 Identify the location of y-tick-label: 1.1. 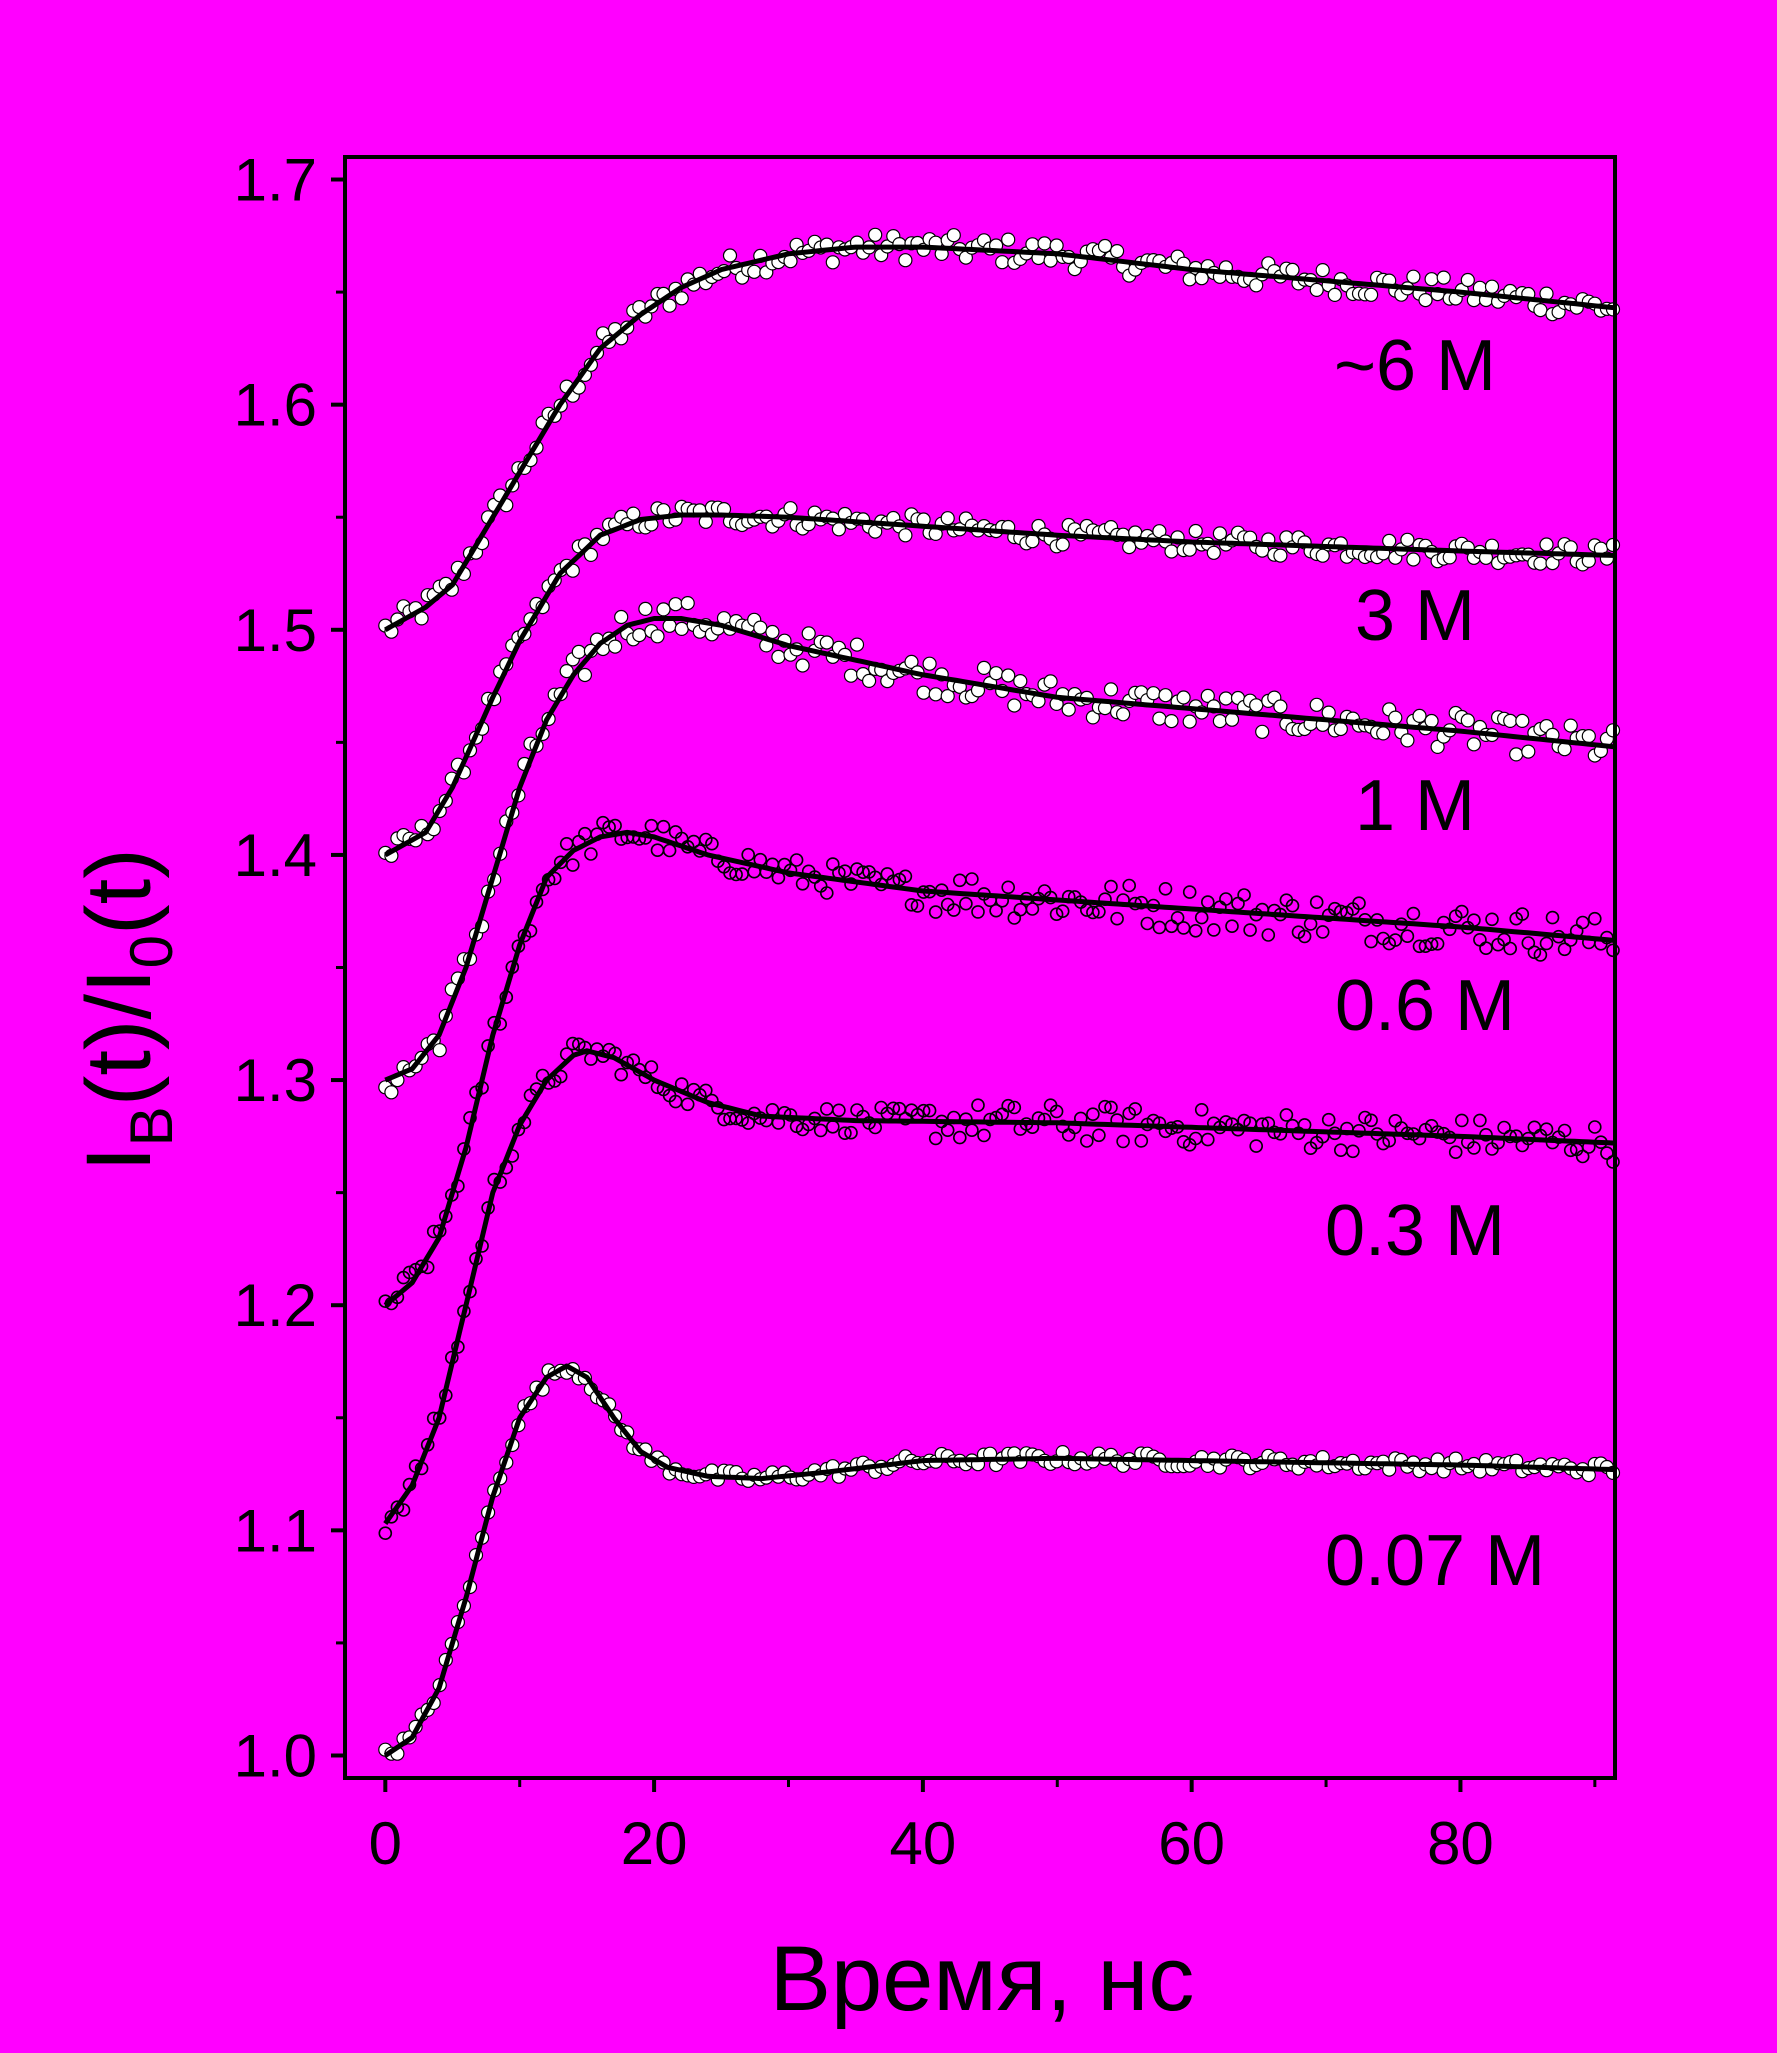
(275, 1530).